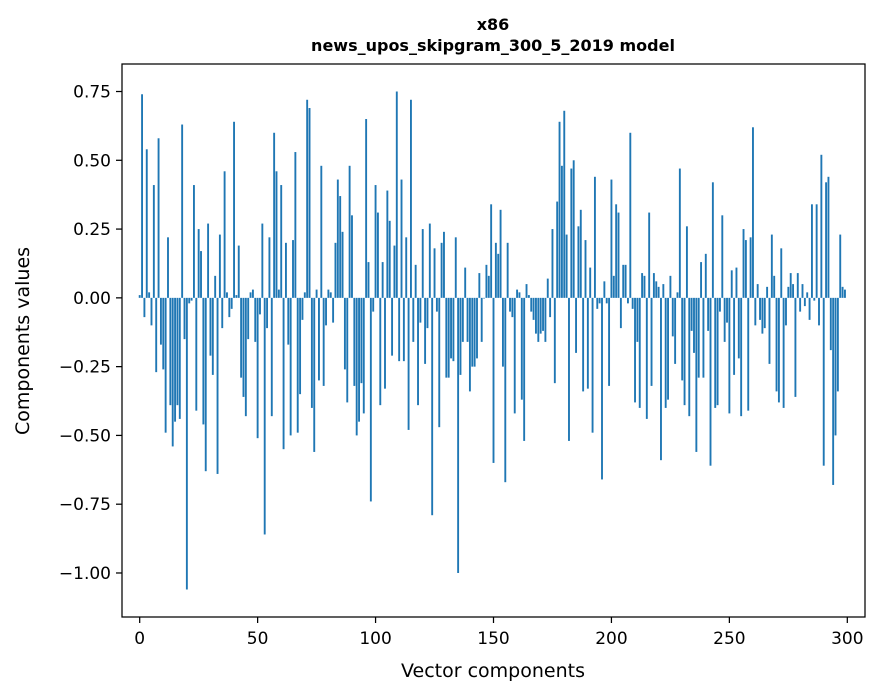 The width and height of the screenshot is (880, 696). What do you see at coordinates (85, 436) in the screenshot?
I see `y-tick-label: −0.50` at bounding box center [85, 436].